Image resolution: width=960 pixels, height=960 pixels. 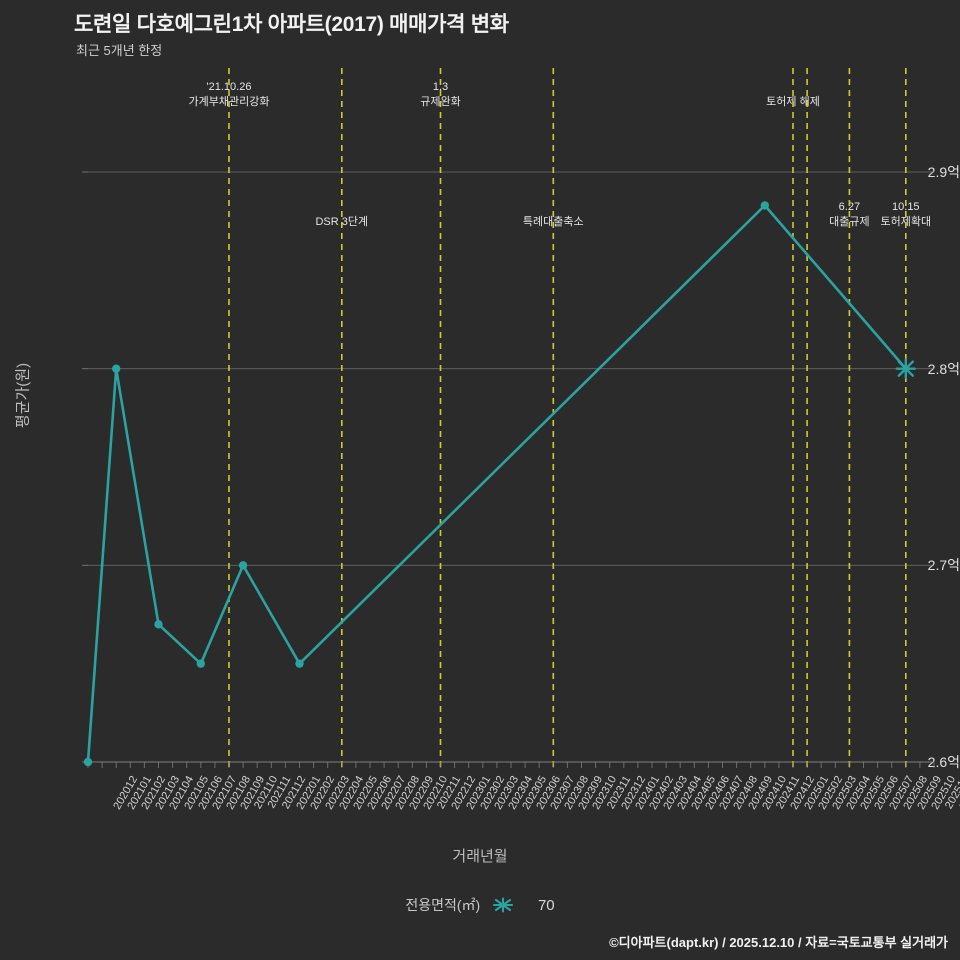 What do you see at coordinates (943, 565) in the screenshot?
I see `y-tick-label: 2.7억` at bounding box center [943, 565].